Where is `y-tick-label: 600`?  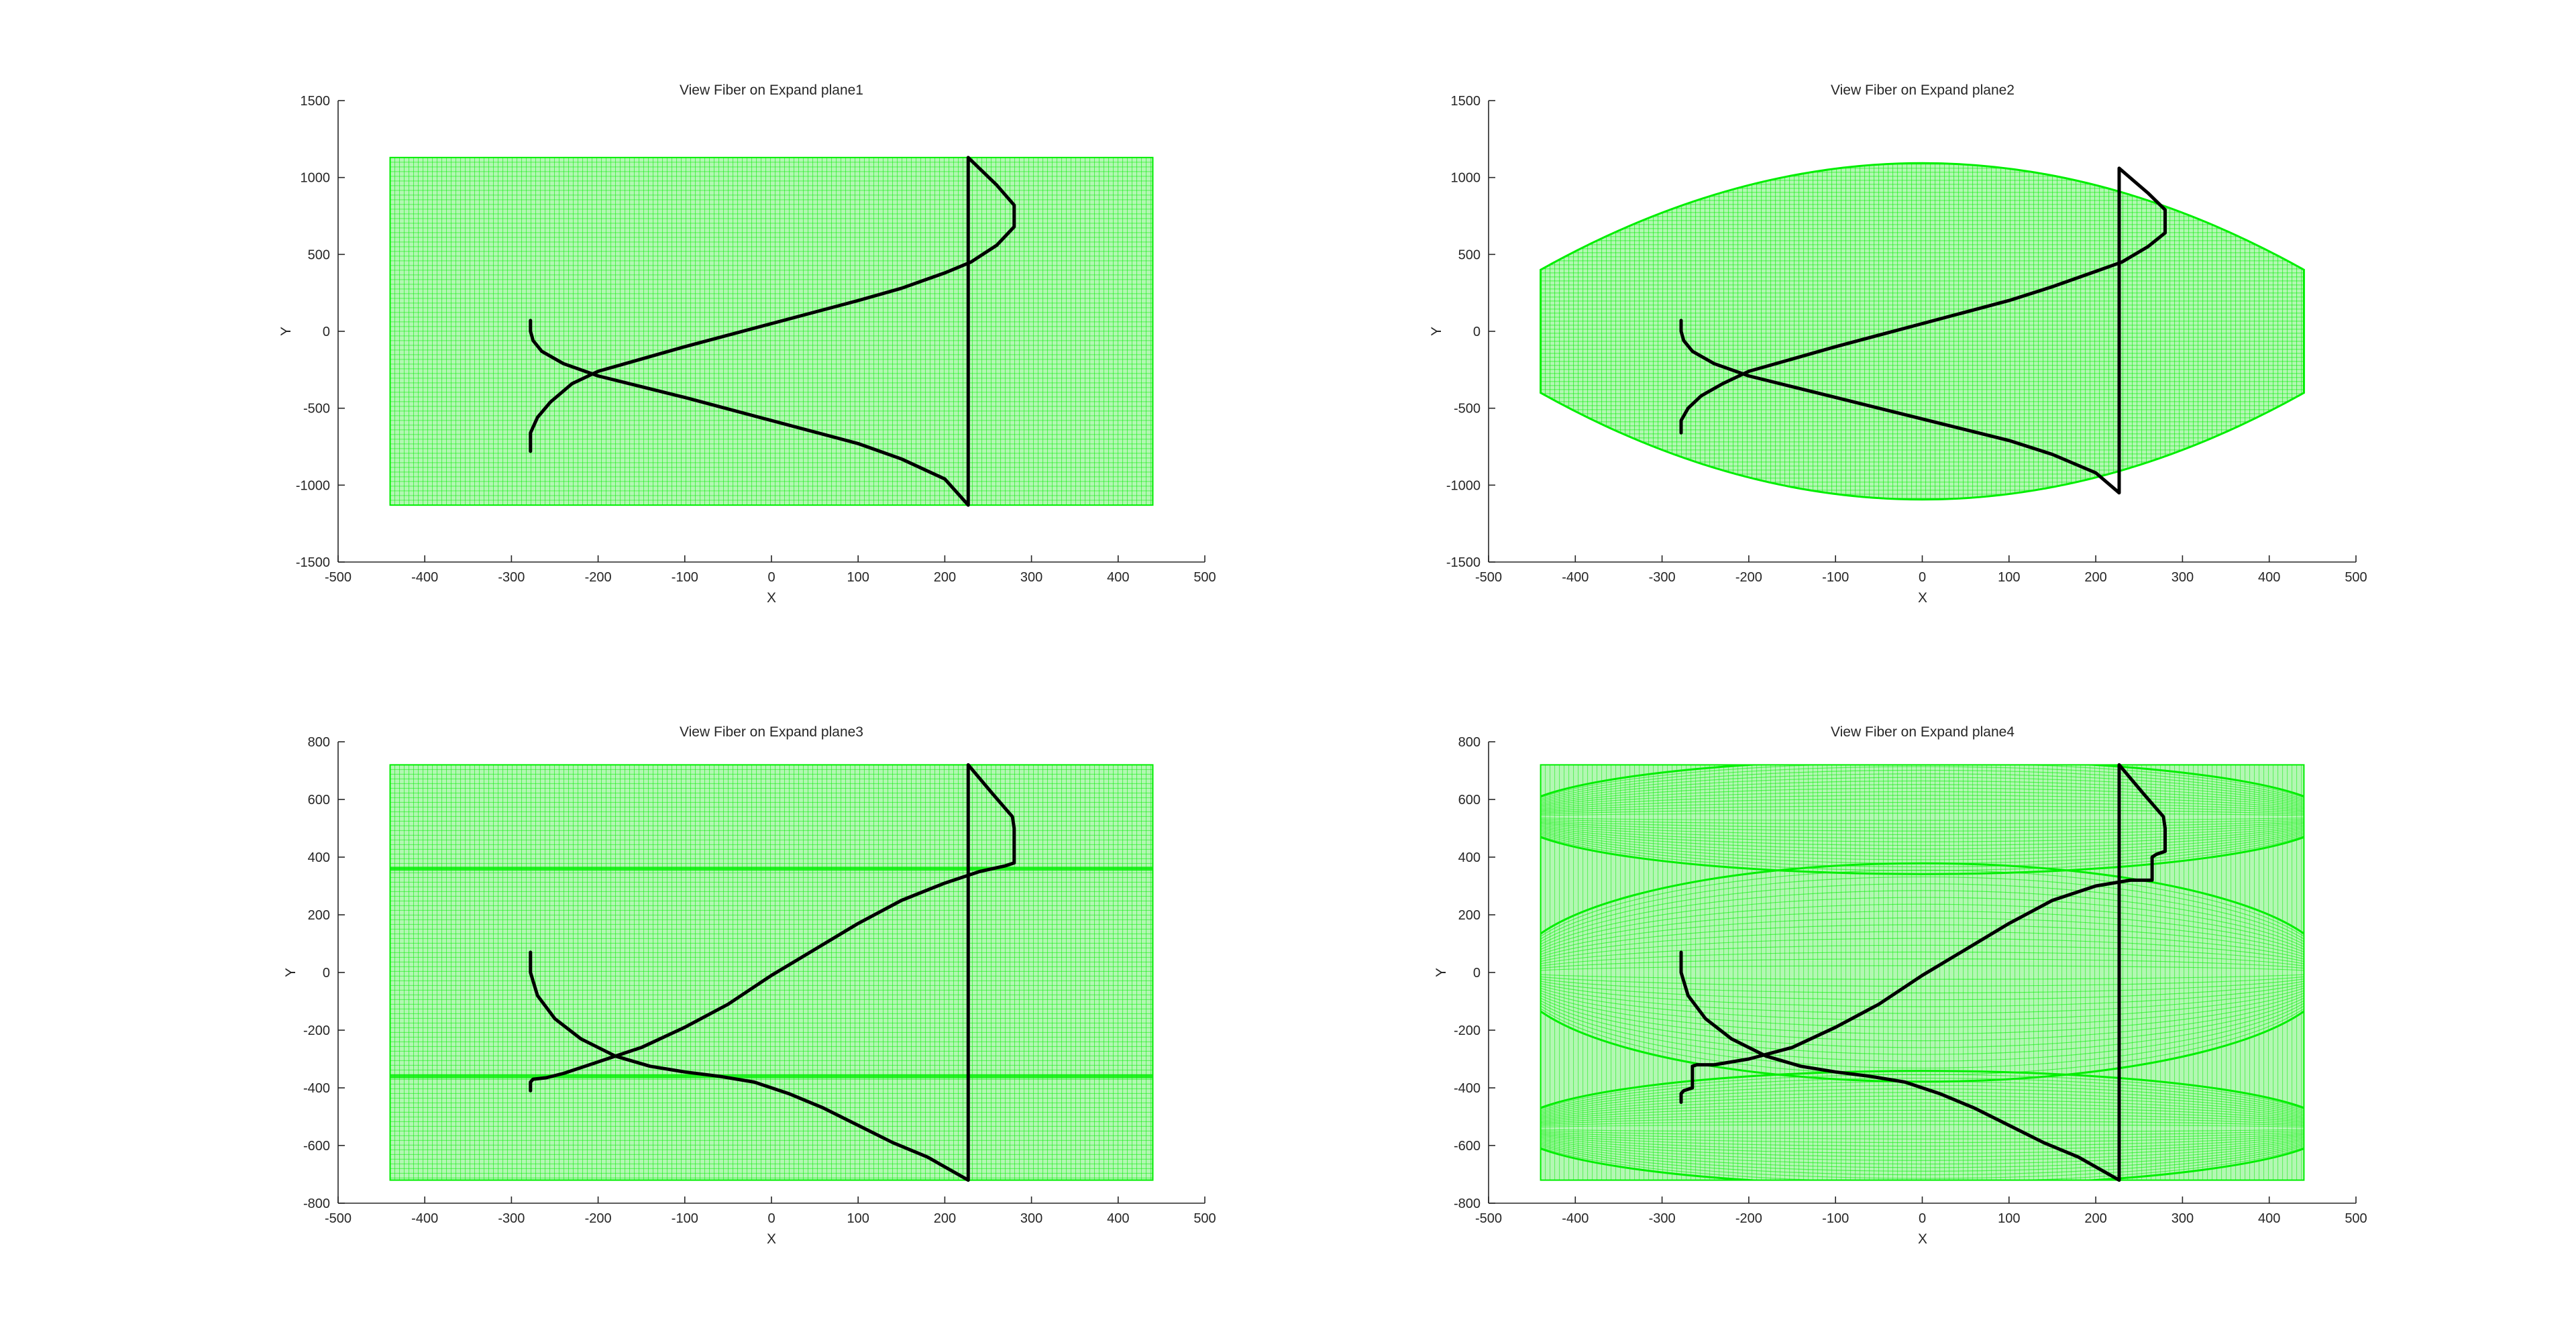
y-tick-label: 600 is located at coordinates (319, 801).